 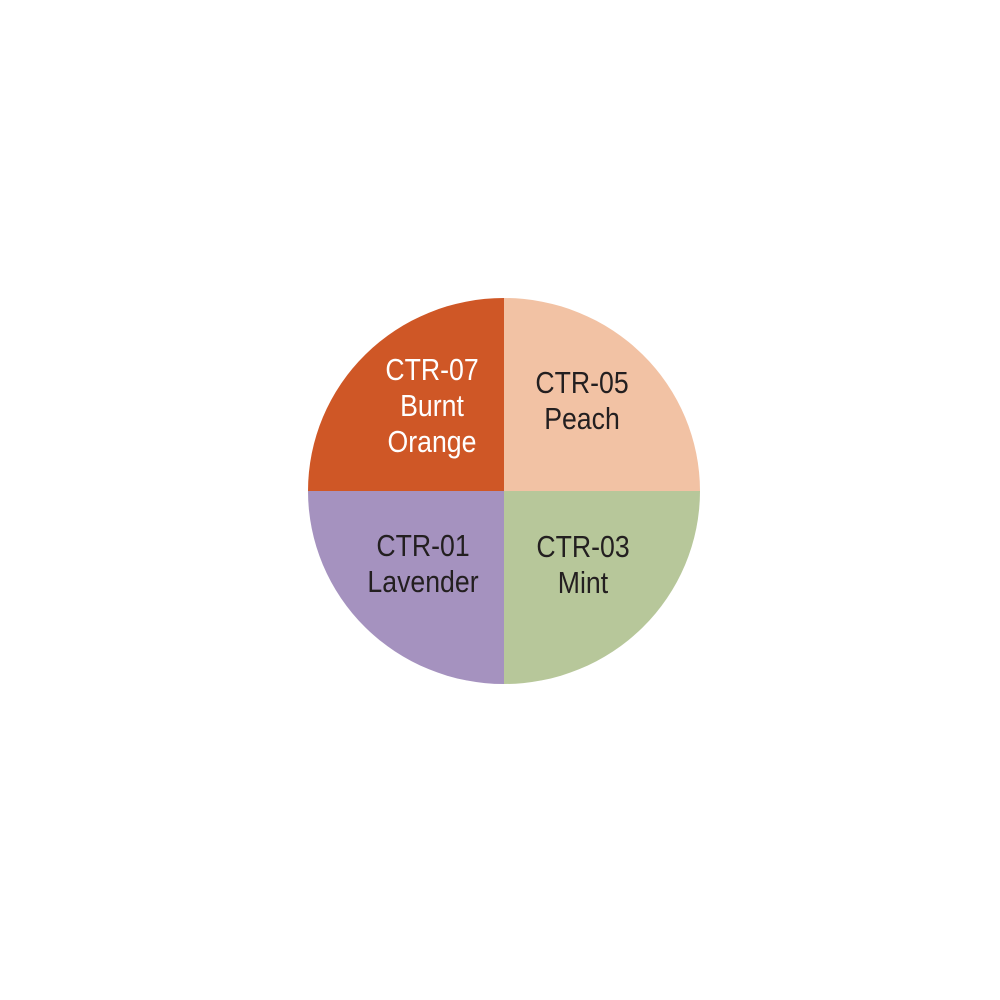 I want to click on label-mint: CTR-03 Mint, so click(x=583, y=565).